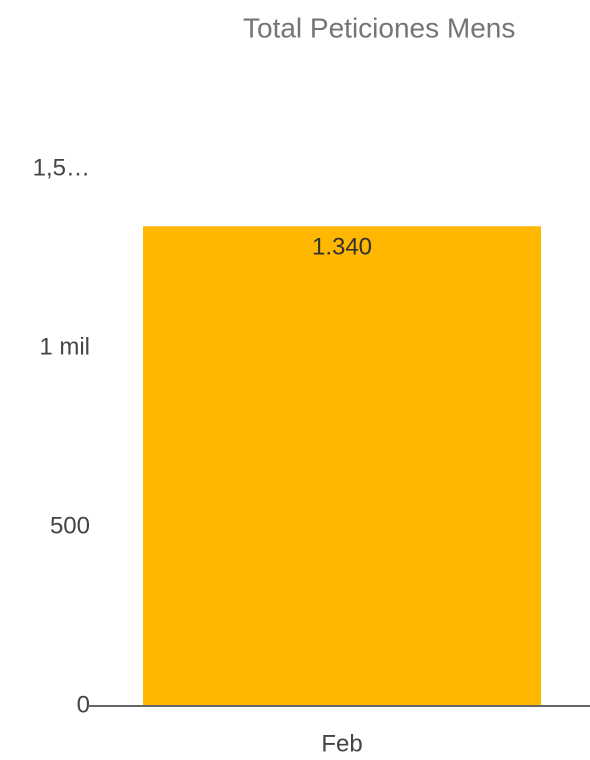 This screenshot has width=590, height=760. What do you see at coordinates (70, 525) in the screenshot?
I see `y-tick-label: 500` at bounding box center [70, 525].